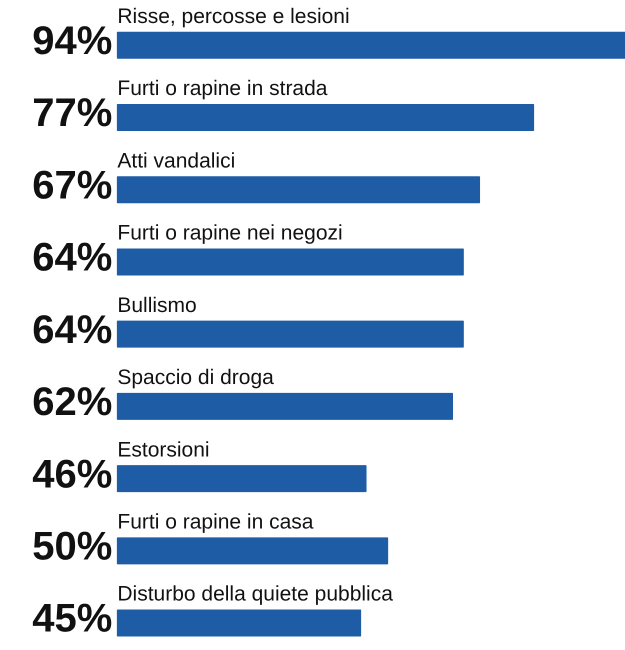 The height and width of the screenshot is (650, 625). Describe the element at coordinates (215, 522) in the screenshot. I see `y-tick-label: Furti o rapine in casa` at that location.